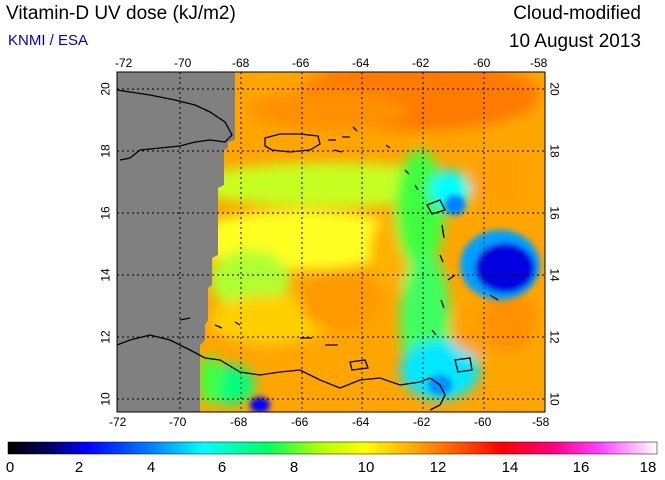 The height and width of the screenshot is (480, 665). Describe the element at coordinates (151, 467) in the screenshot. I see `colorbar-label: 4` at that location.